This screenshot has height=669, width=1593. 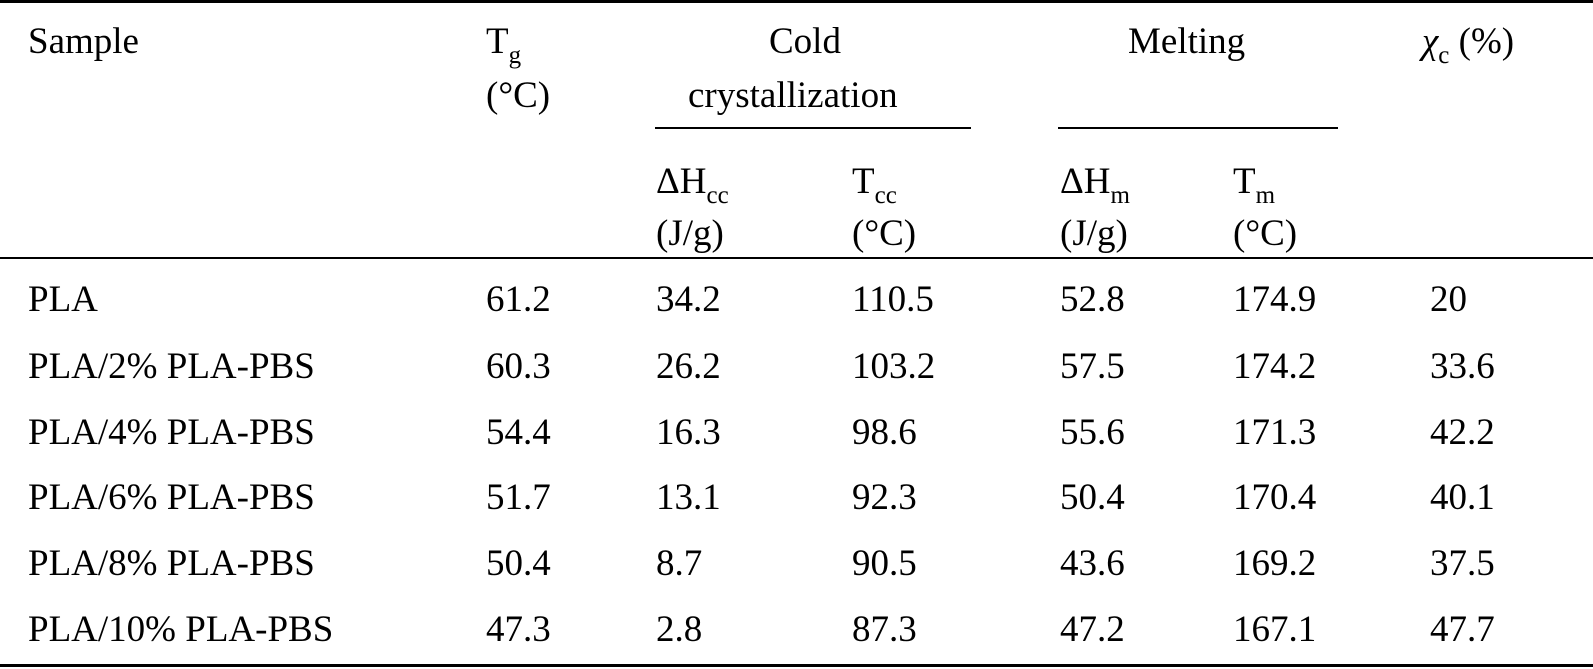 I want to click on row-1-tm: 174.9, so click(x=1275, y=299).